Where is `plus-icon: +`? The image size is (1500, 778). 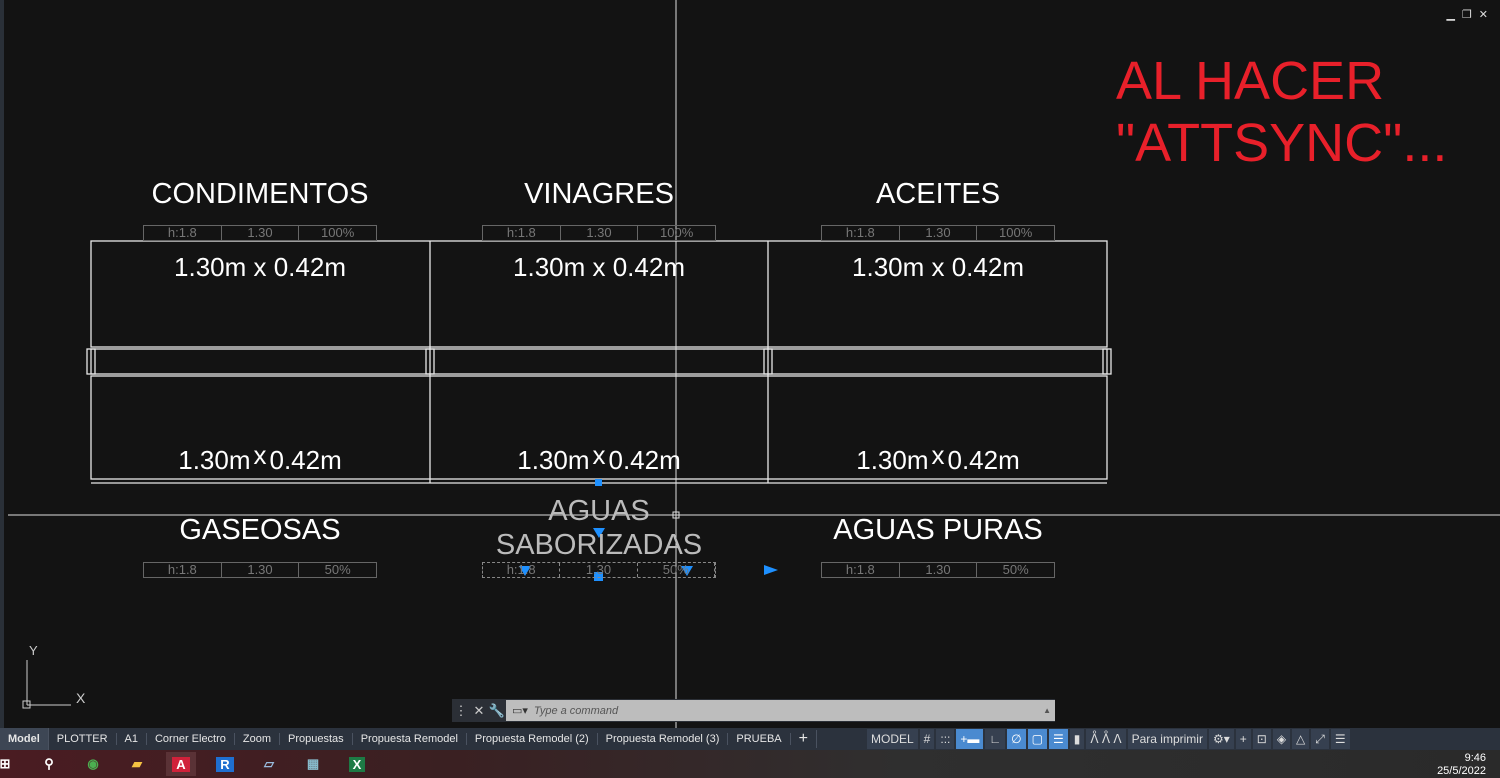 plus-icon: + is located at coordinates (1243, 739).